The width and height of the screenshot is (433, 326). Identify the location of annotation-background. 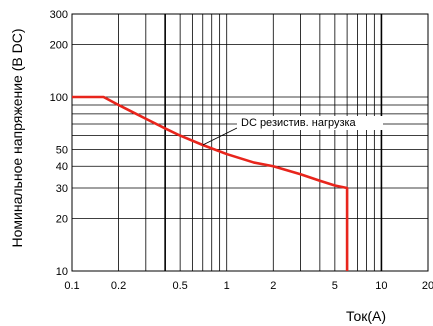
(310, 123).